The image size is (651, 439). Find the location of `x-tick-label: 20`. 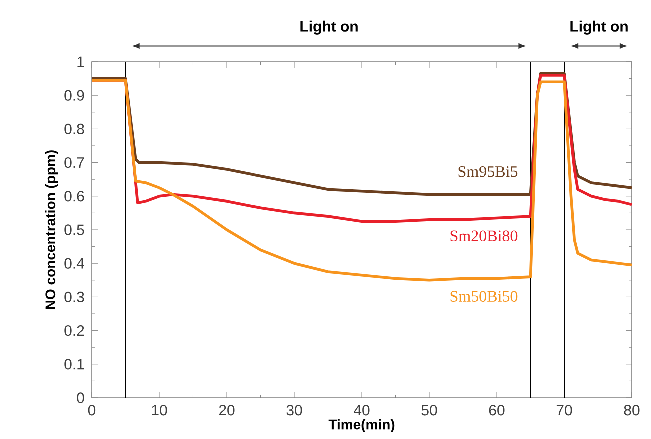

x-tick-label: 20 is located at coordinates (227, 410).